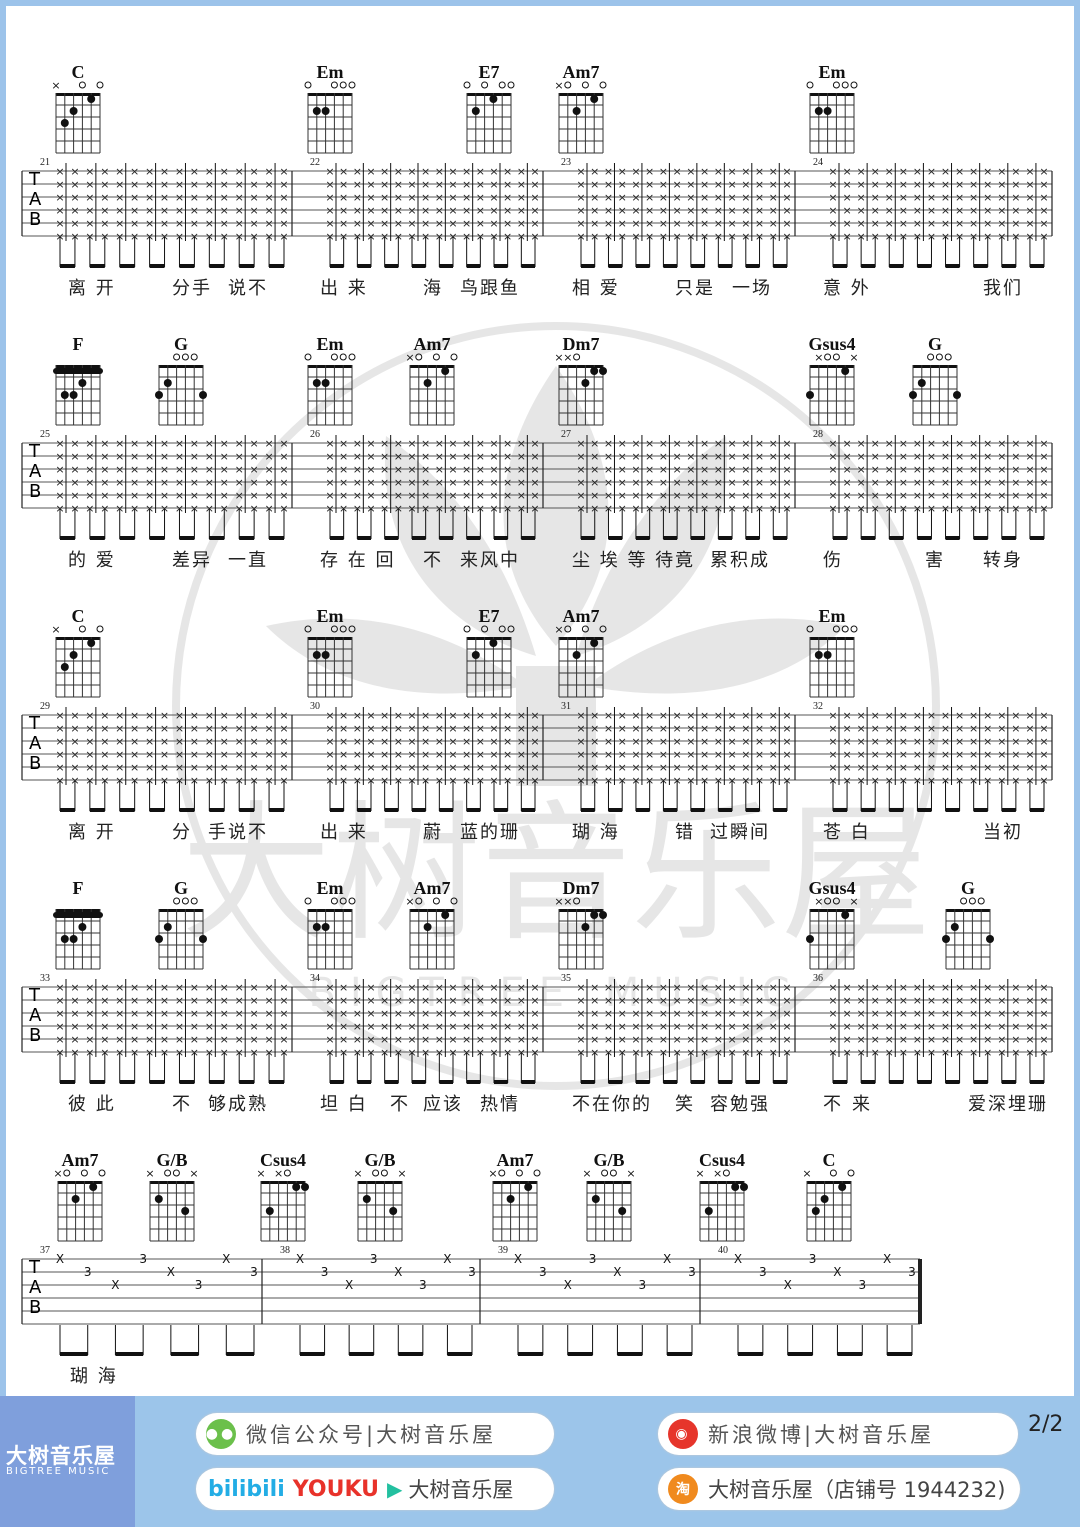 Image resolution: width=1080 pixels, height=1527 pixels. What do you see at coordinates (838, 1434) in the screenshot?
I see `weibo-link: ◉ 新浪微博|大树音乐屋` at bounding box center [838, 1434].